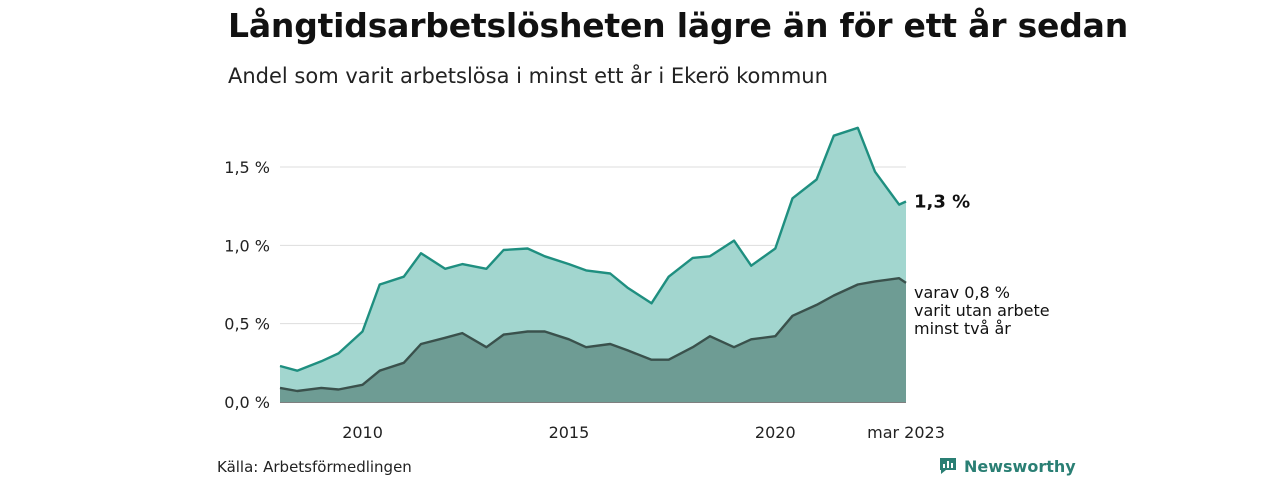 The height and width of the screenshot is (480, 1280). Describe the element at coordinates (942, 201) in the screenshot. I see `total-value-label: 1,3 %` at that location.